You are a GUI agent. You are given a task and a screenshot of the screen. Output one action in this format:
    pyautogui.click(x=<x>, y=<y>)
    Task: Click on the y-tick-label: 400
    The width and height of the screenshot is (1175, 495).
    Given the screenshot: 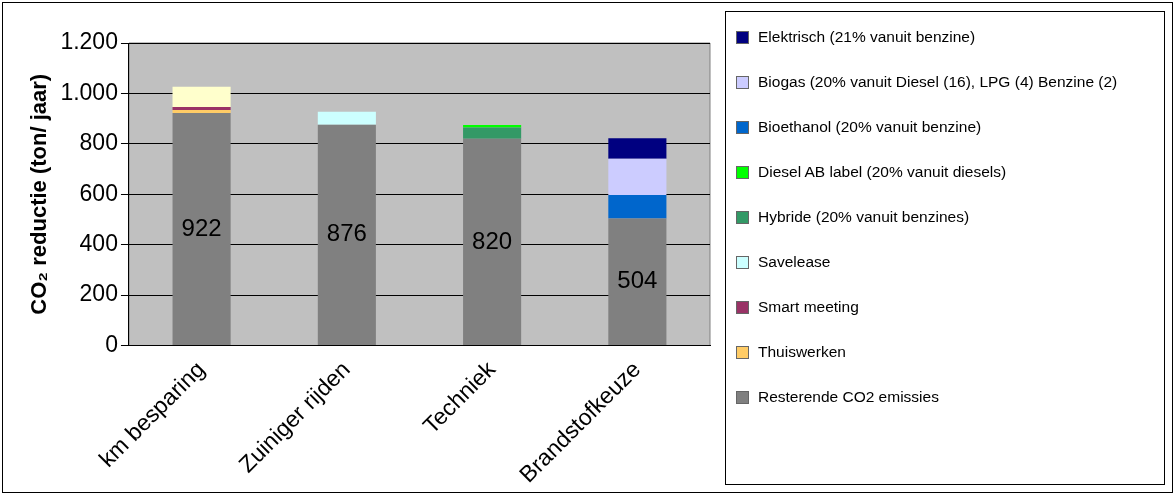 What is the action you would take?
    pyautogui.click(x=98, y=242)
    